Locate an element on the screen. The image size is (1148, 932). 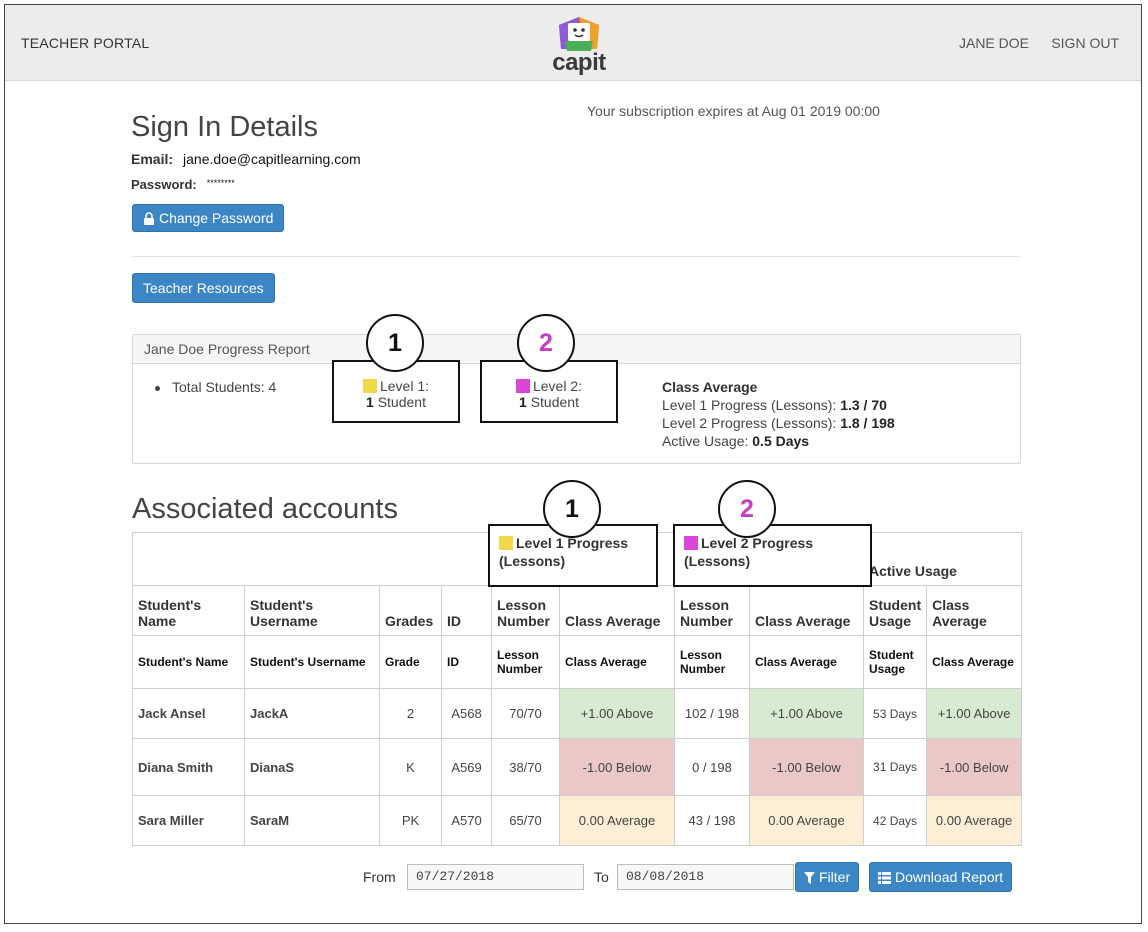
header-l1-class-average: Class Average is located at coordinates (617, 610).